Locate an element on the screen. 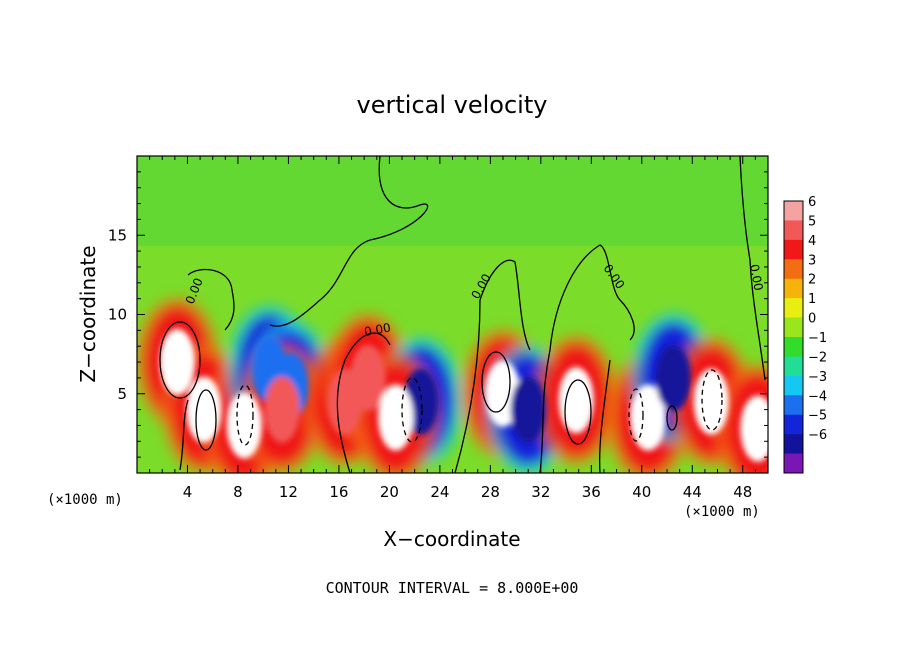 The height and width of the screenshot is (659, 904). x-unit-left: (×1000 m) is located at coordinates (85, 500).